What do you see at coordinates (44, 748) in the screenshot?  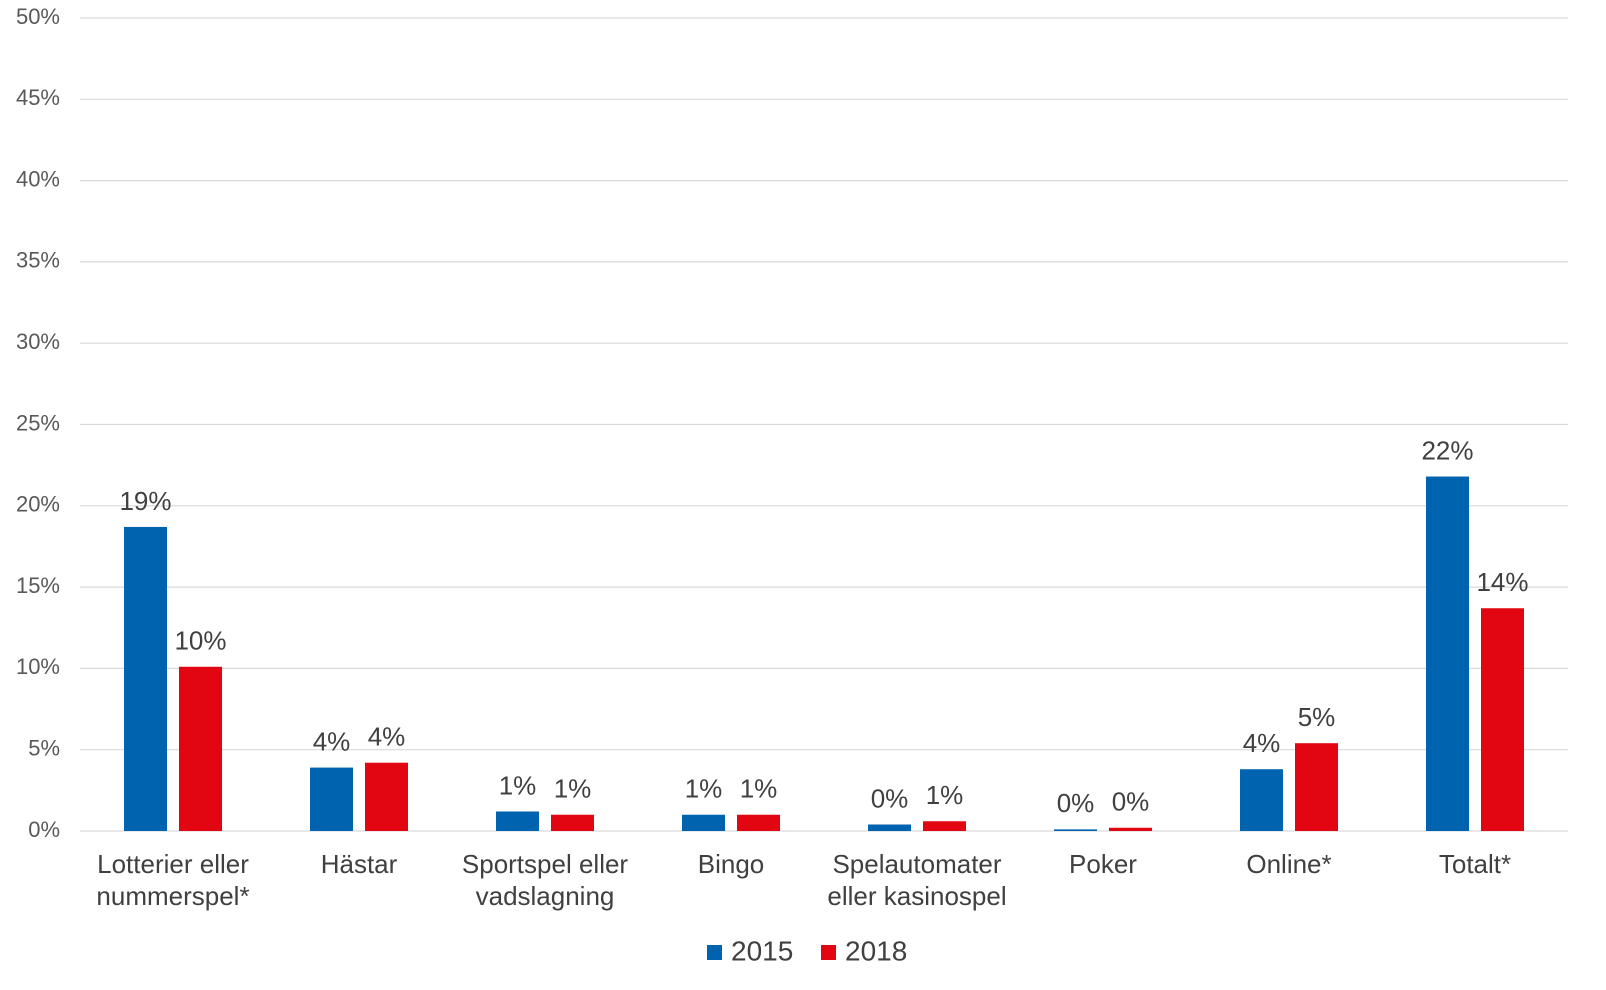 I see `y-tick-label: 5%` at bounding box center [44, 748].